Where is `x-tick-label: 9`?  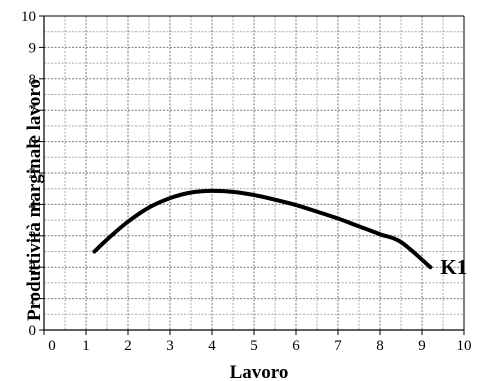
x-tick-label: 9 is located at coordinates (422, 346).